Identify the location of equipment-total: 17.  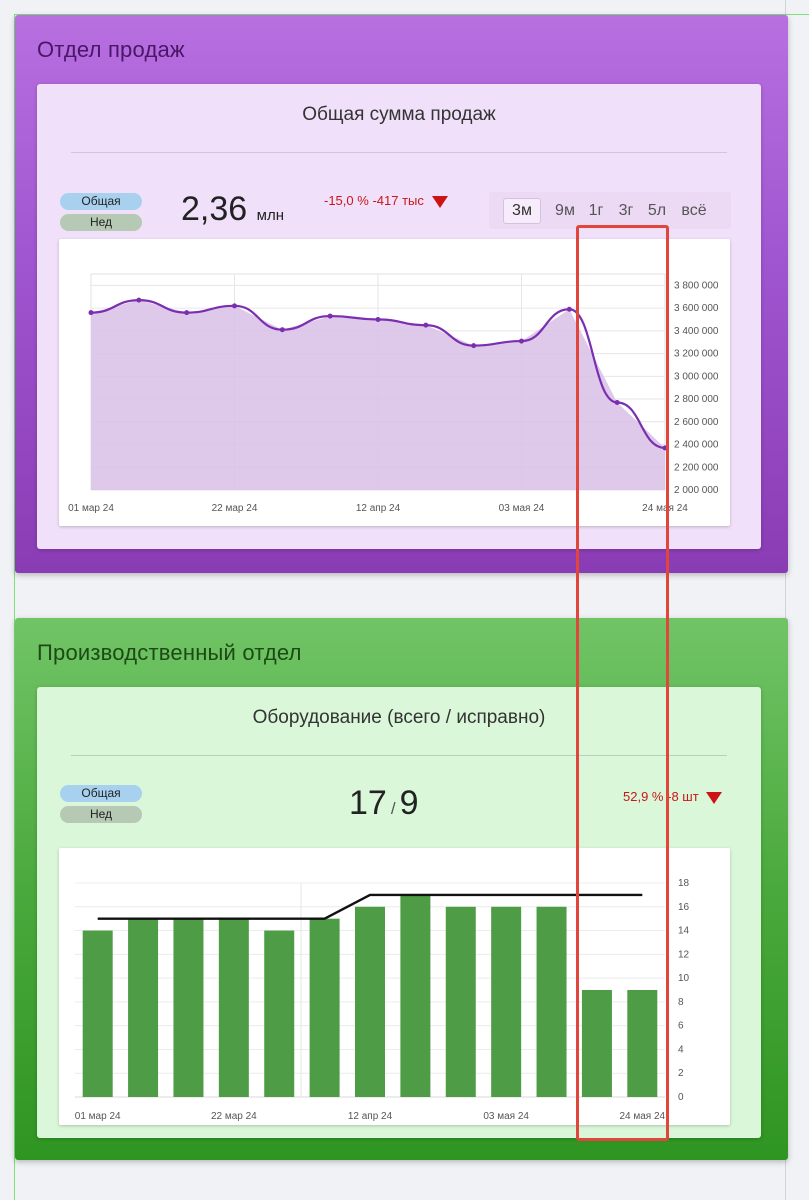
(368, 803).